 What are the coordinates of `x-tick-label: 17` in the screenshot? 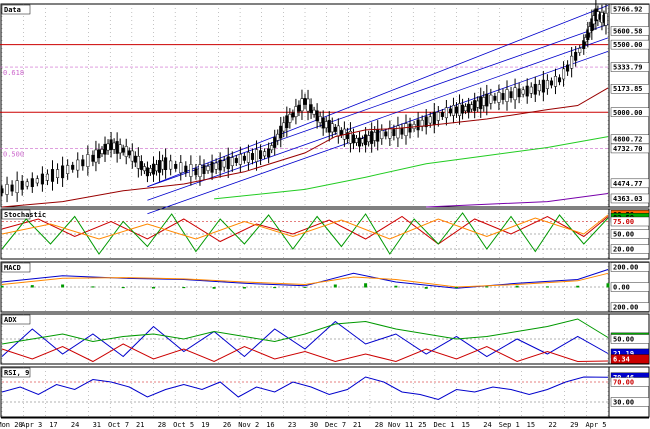 It's located at (53, 425).